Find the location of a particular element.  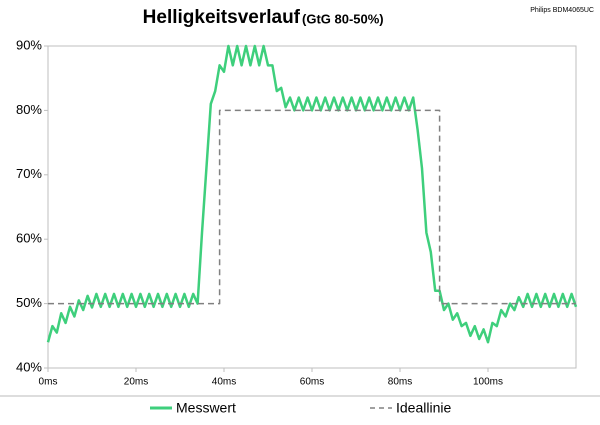

legend-label: Ideallinie is located at coordinates (423, 408).